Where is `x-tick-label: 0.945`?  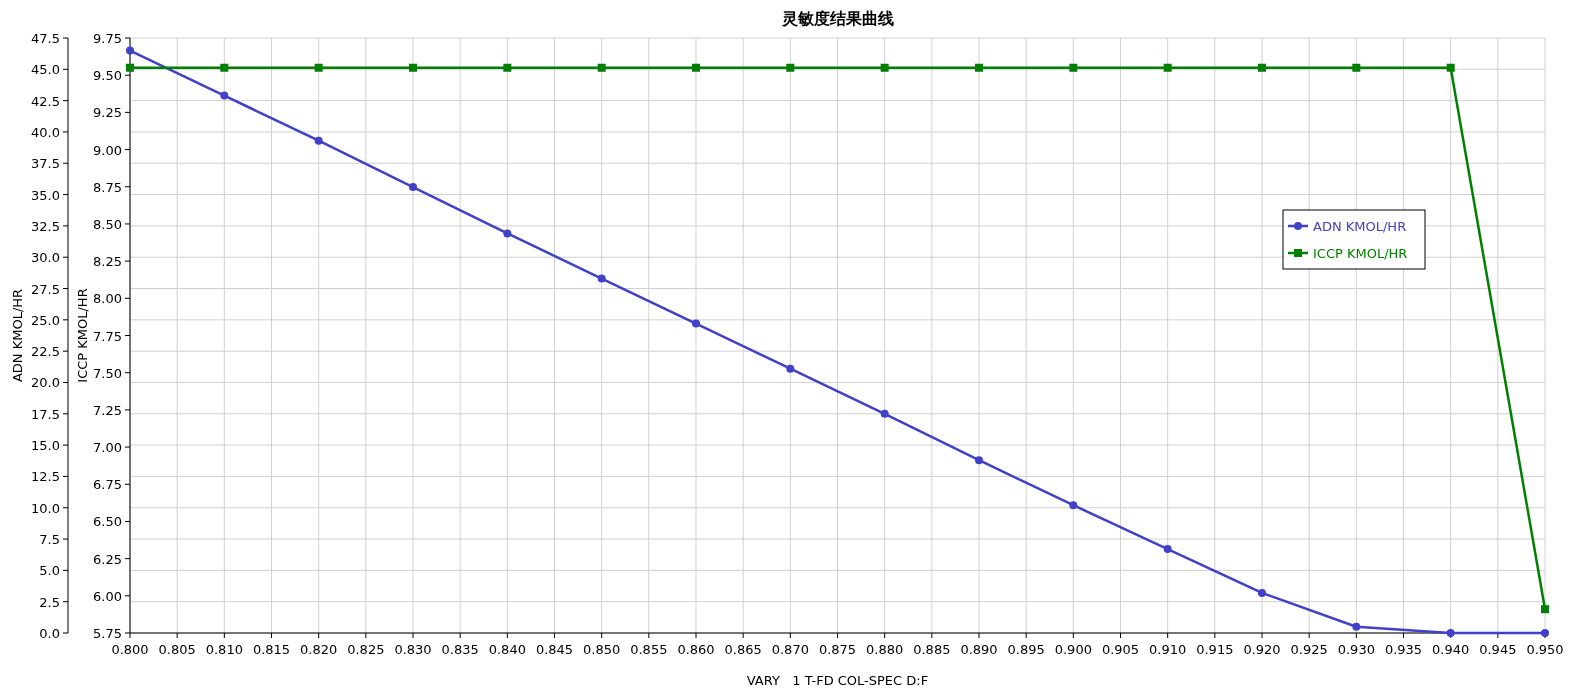 x-tick-label: 0.945 is located at coordinates (1498, 649).